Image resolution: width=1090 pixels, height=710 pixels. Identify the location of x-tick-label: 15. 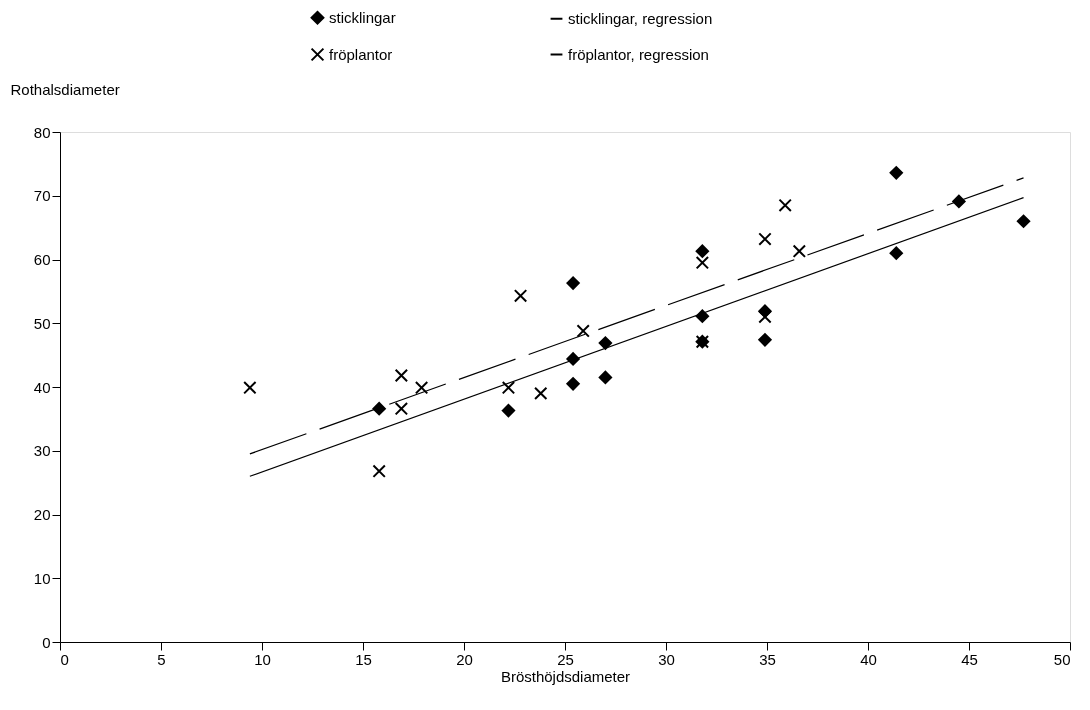
(363, 659).